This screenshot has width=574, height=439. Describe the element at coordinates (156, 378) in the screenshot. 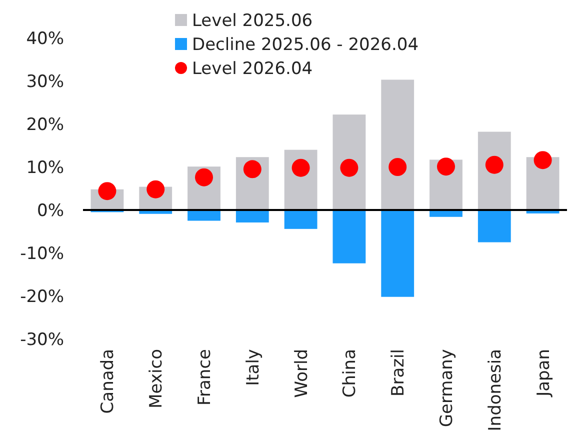

I see `x-tick-label: Mexico` at that location.